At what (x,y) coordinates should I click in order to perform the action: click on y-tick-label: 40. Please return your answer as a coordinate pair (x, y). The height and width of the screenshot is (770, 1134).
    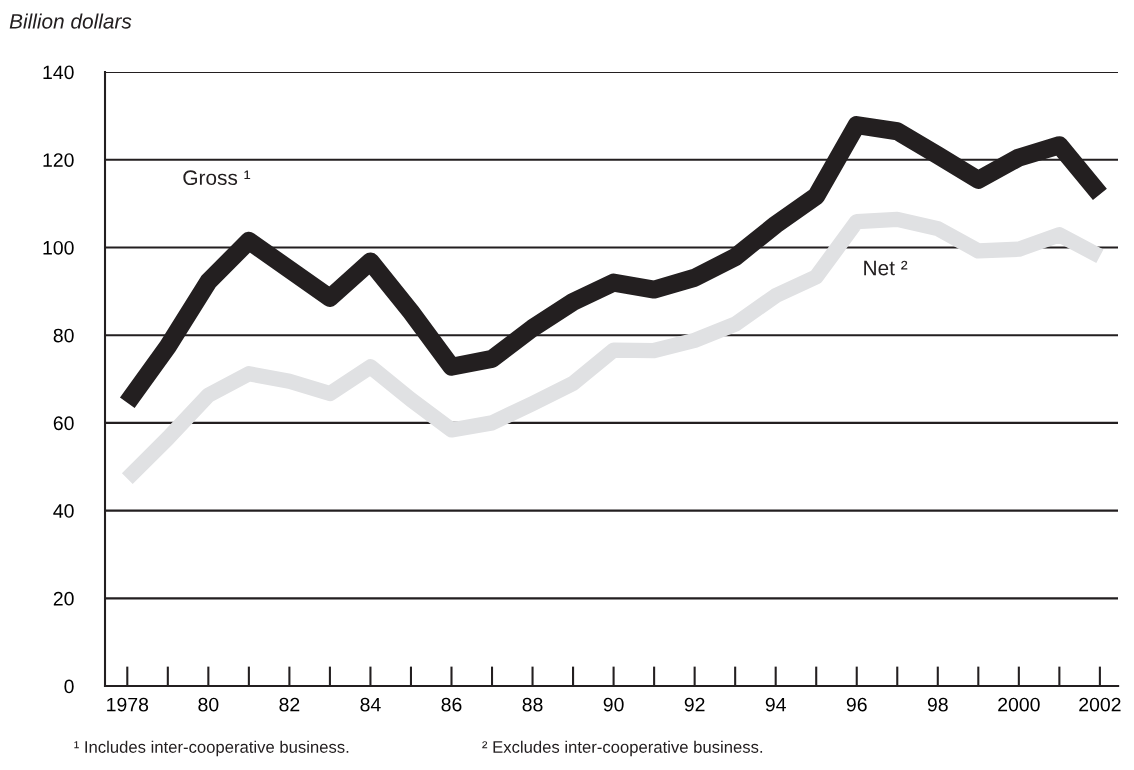
    Looking at the image, I should click on (63, 511).